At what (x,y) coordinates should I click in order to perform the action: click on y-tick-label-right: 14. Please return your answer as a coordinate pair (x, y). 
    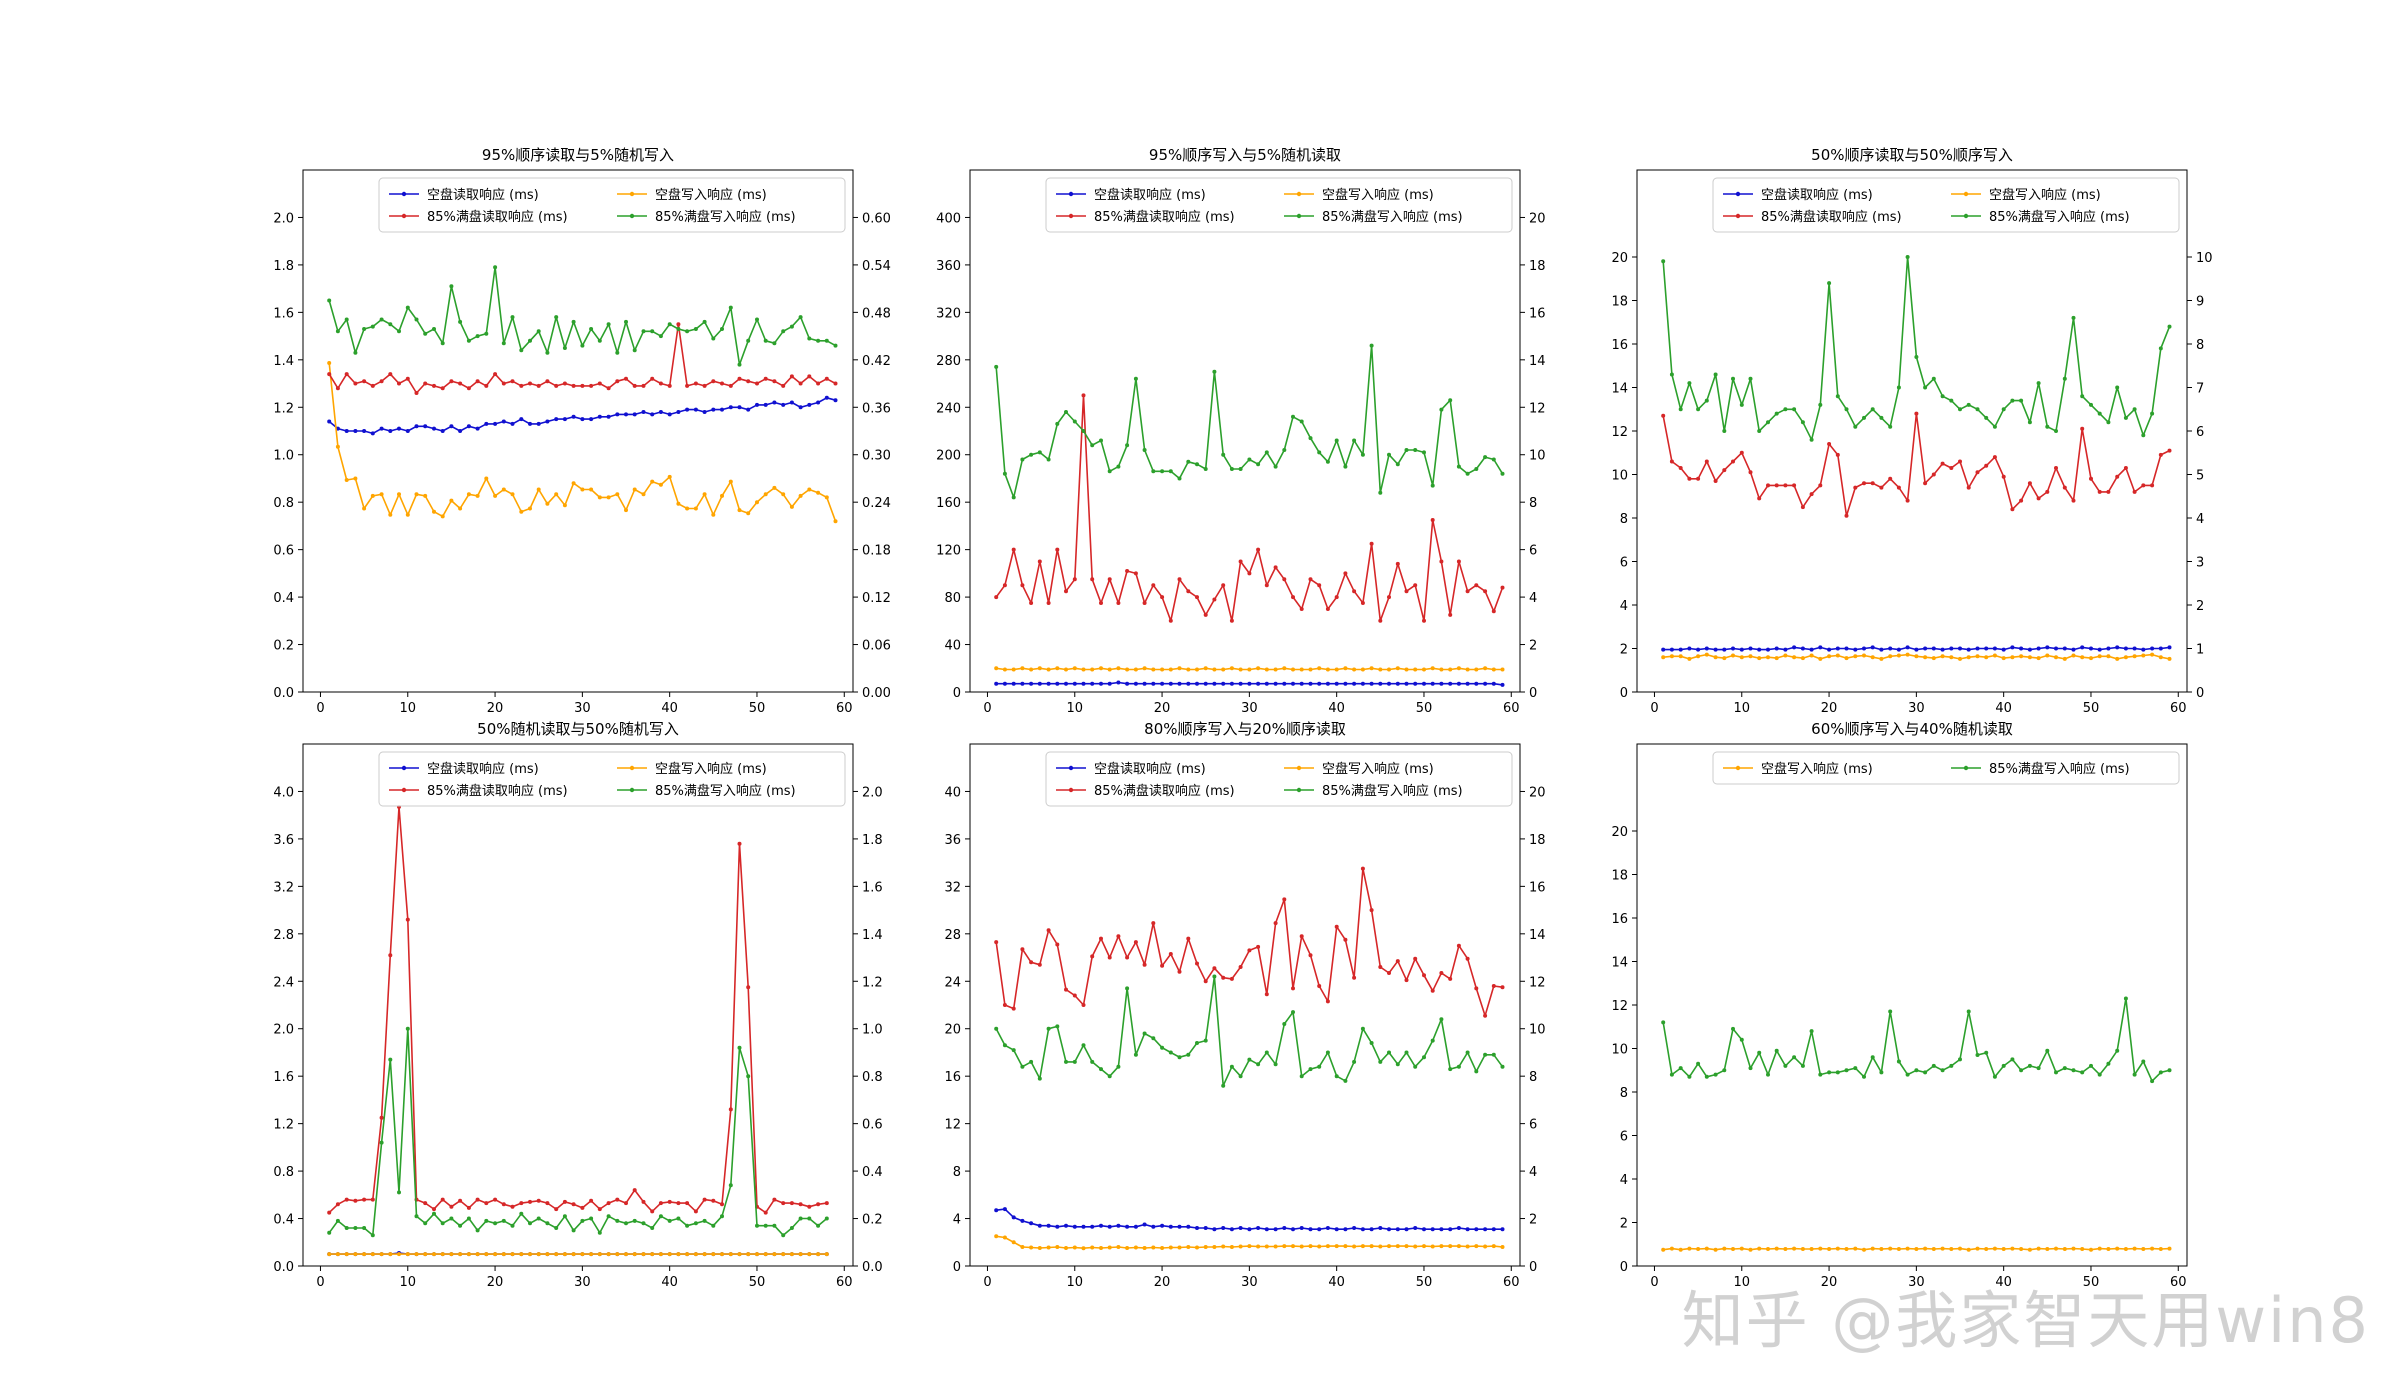
    Looking at the image, I should click on (1537, 935).